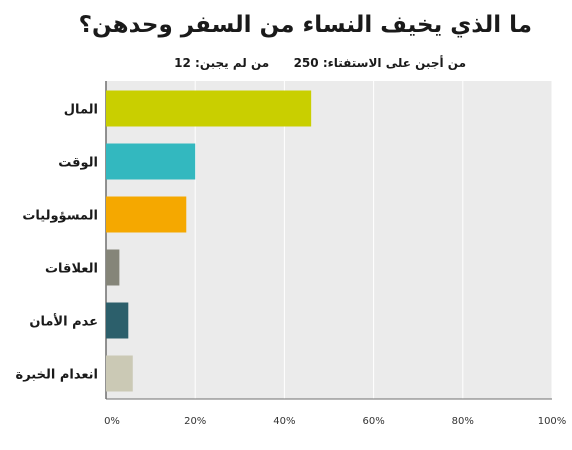 The image size is (572, 450). What do you see at coordinates (112, 421) in the screenshot?
I see `x-tick-label: 0%` at bounding box center [112, 421].